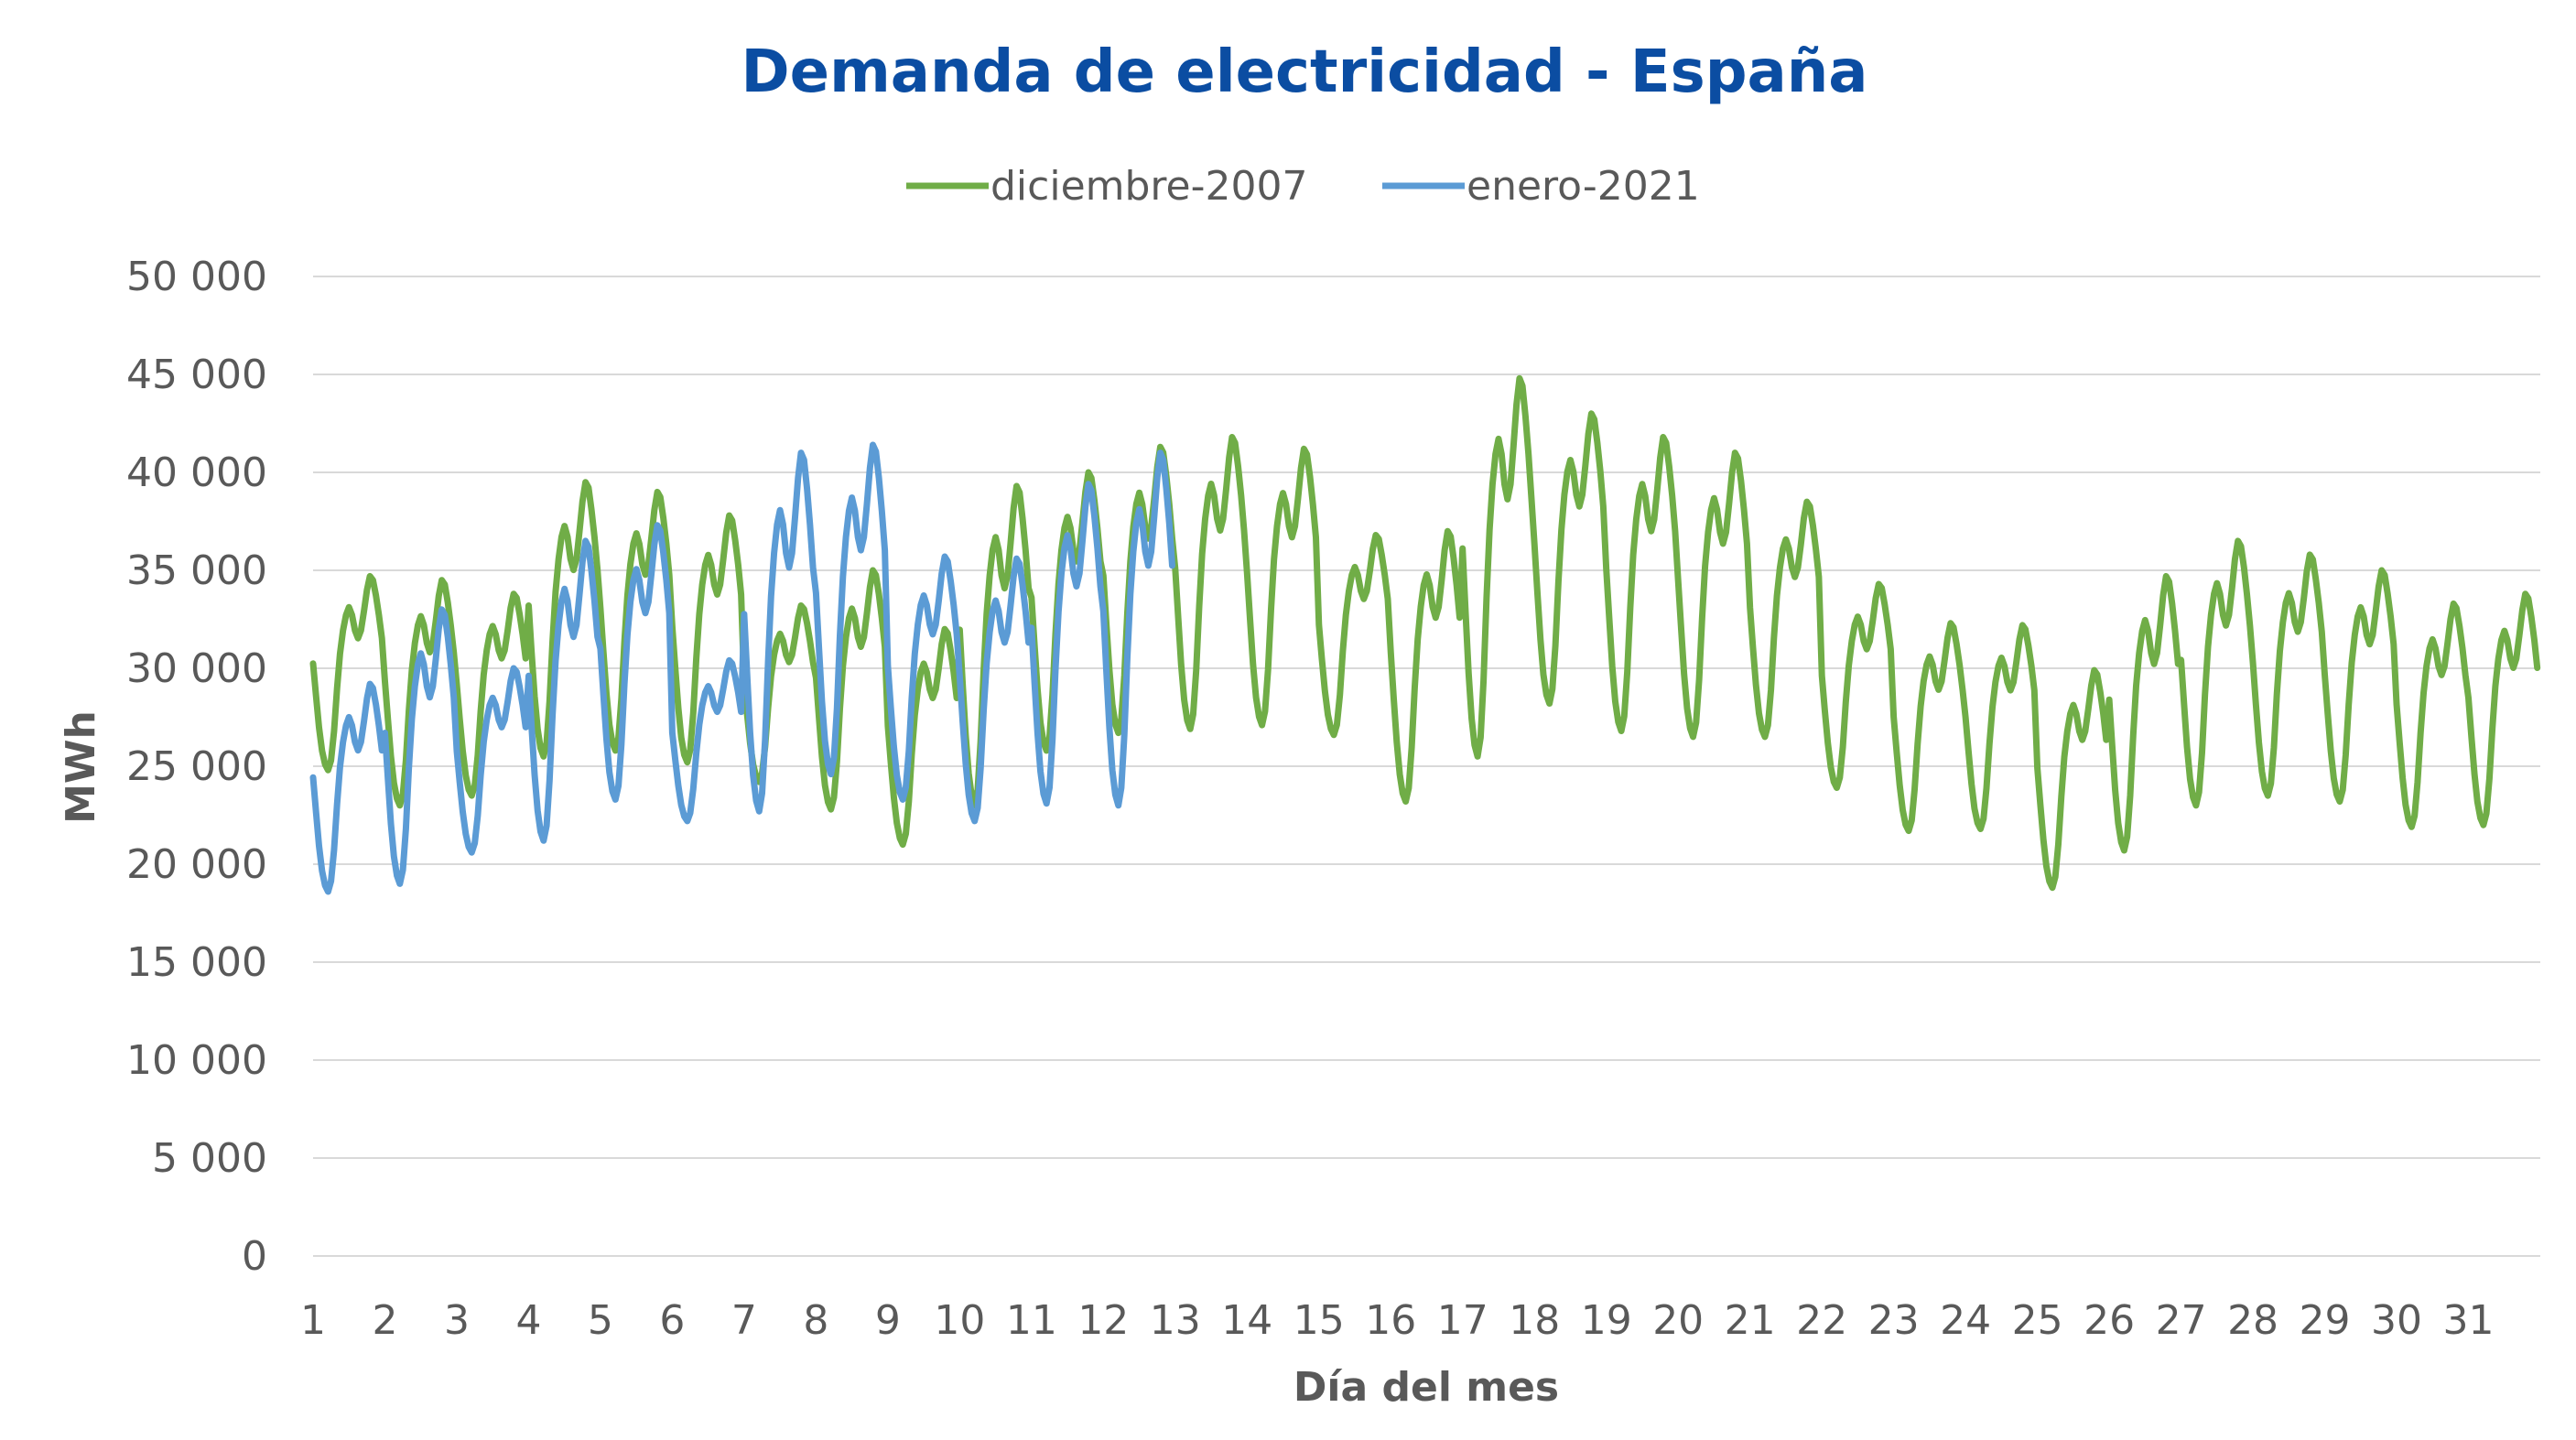 This screenshot has width=2576, height=1440. I want to click on x-tick-label: 26, so click(2110, 1320).